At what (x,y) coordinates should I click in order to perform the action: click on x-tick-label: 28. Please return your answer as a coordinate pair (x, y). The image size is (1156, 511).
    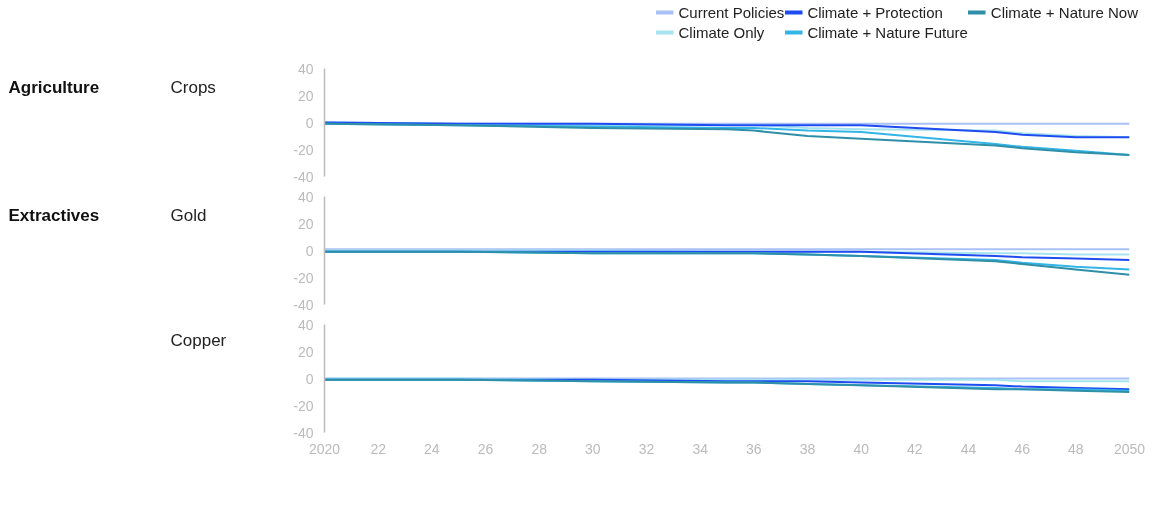
    Looking at the image, I should click on (539, 448).